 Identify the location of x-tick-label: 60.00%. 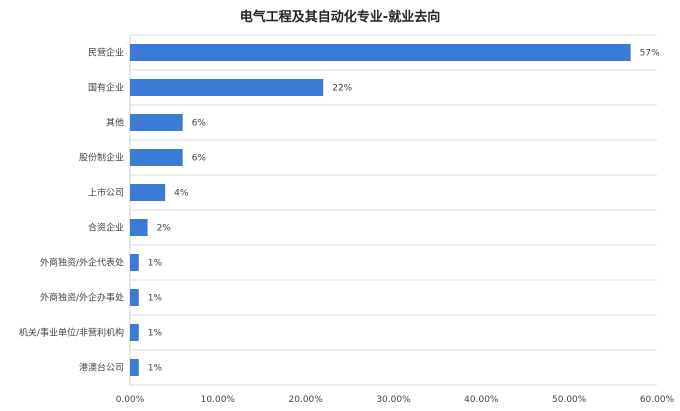
(657, 400).